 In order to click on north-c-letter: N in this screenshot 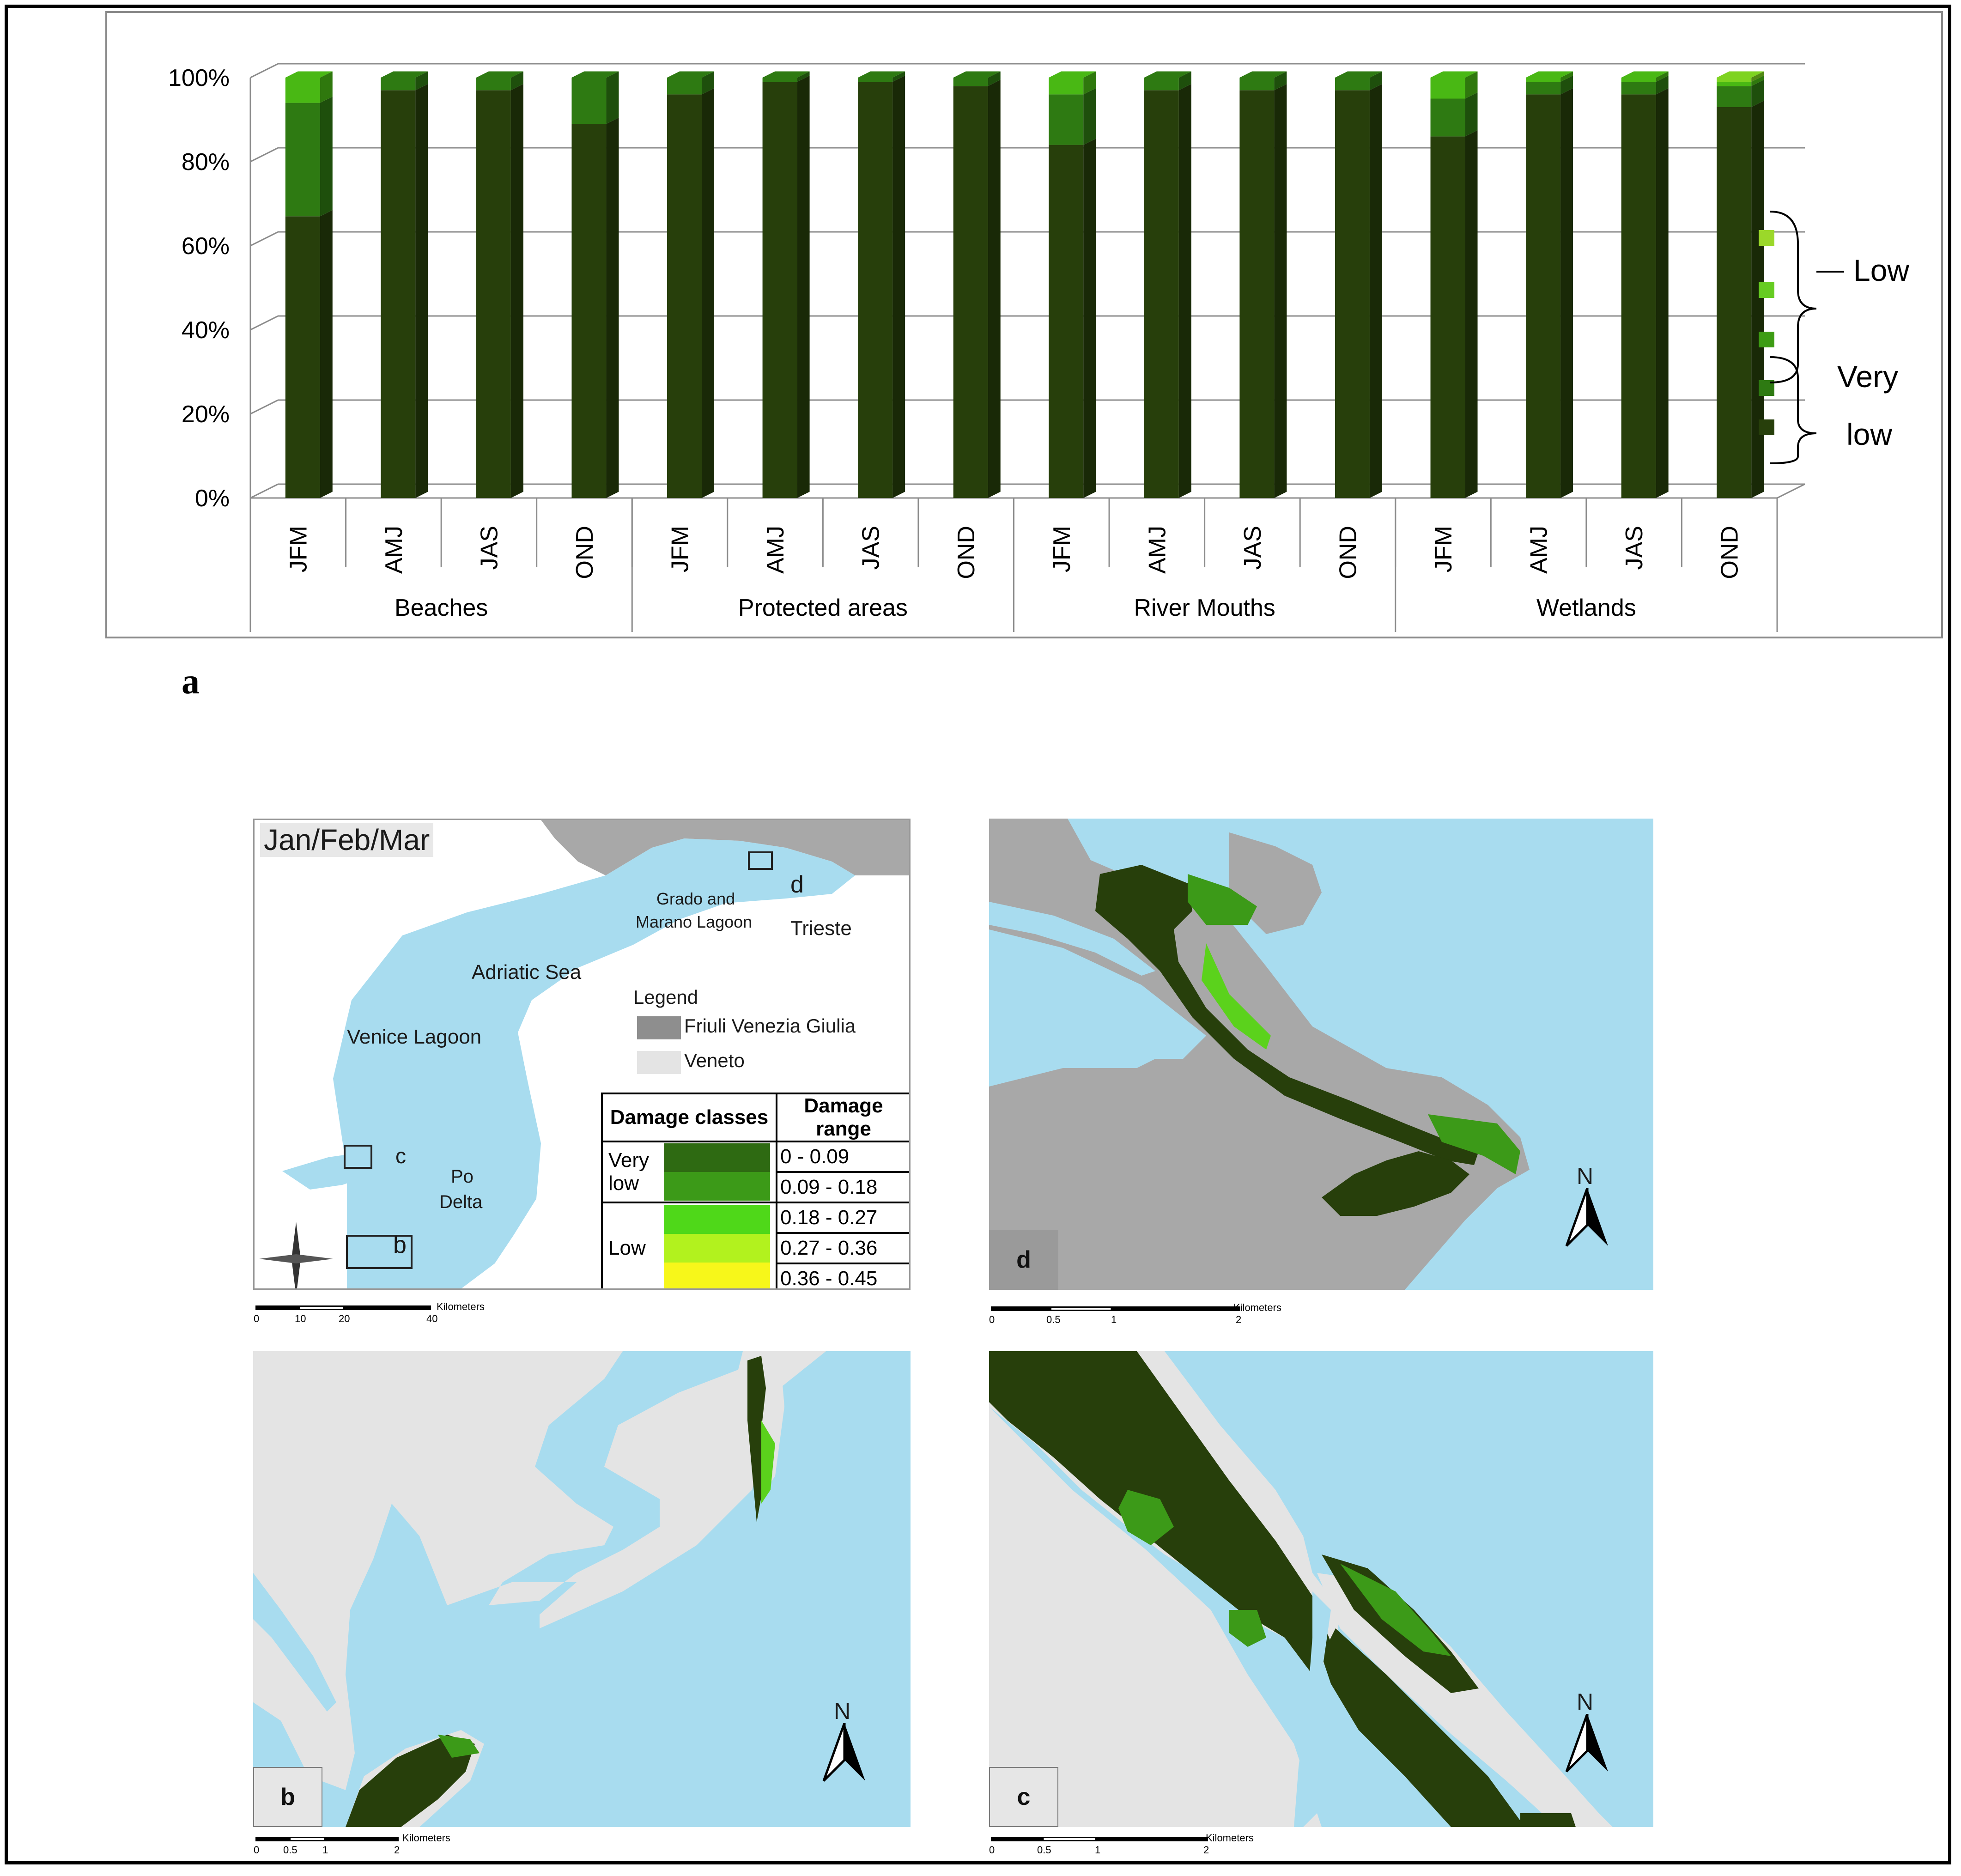, I will do `click(1585, 1702)`.